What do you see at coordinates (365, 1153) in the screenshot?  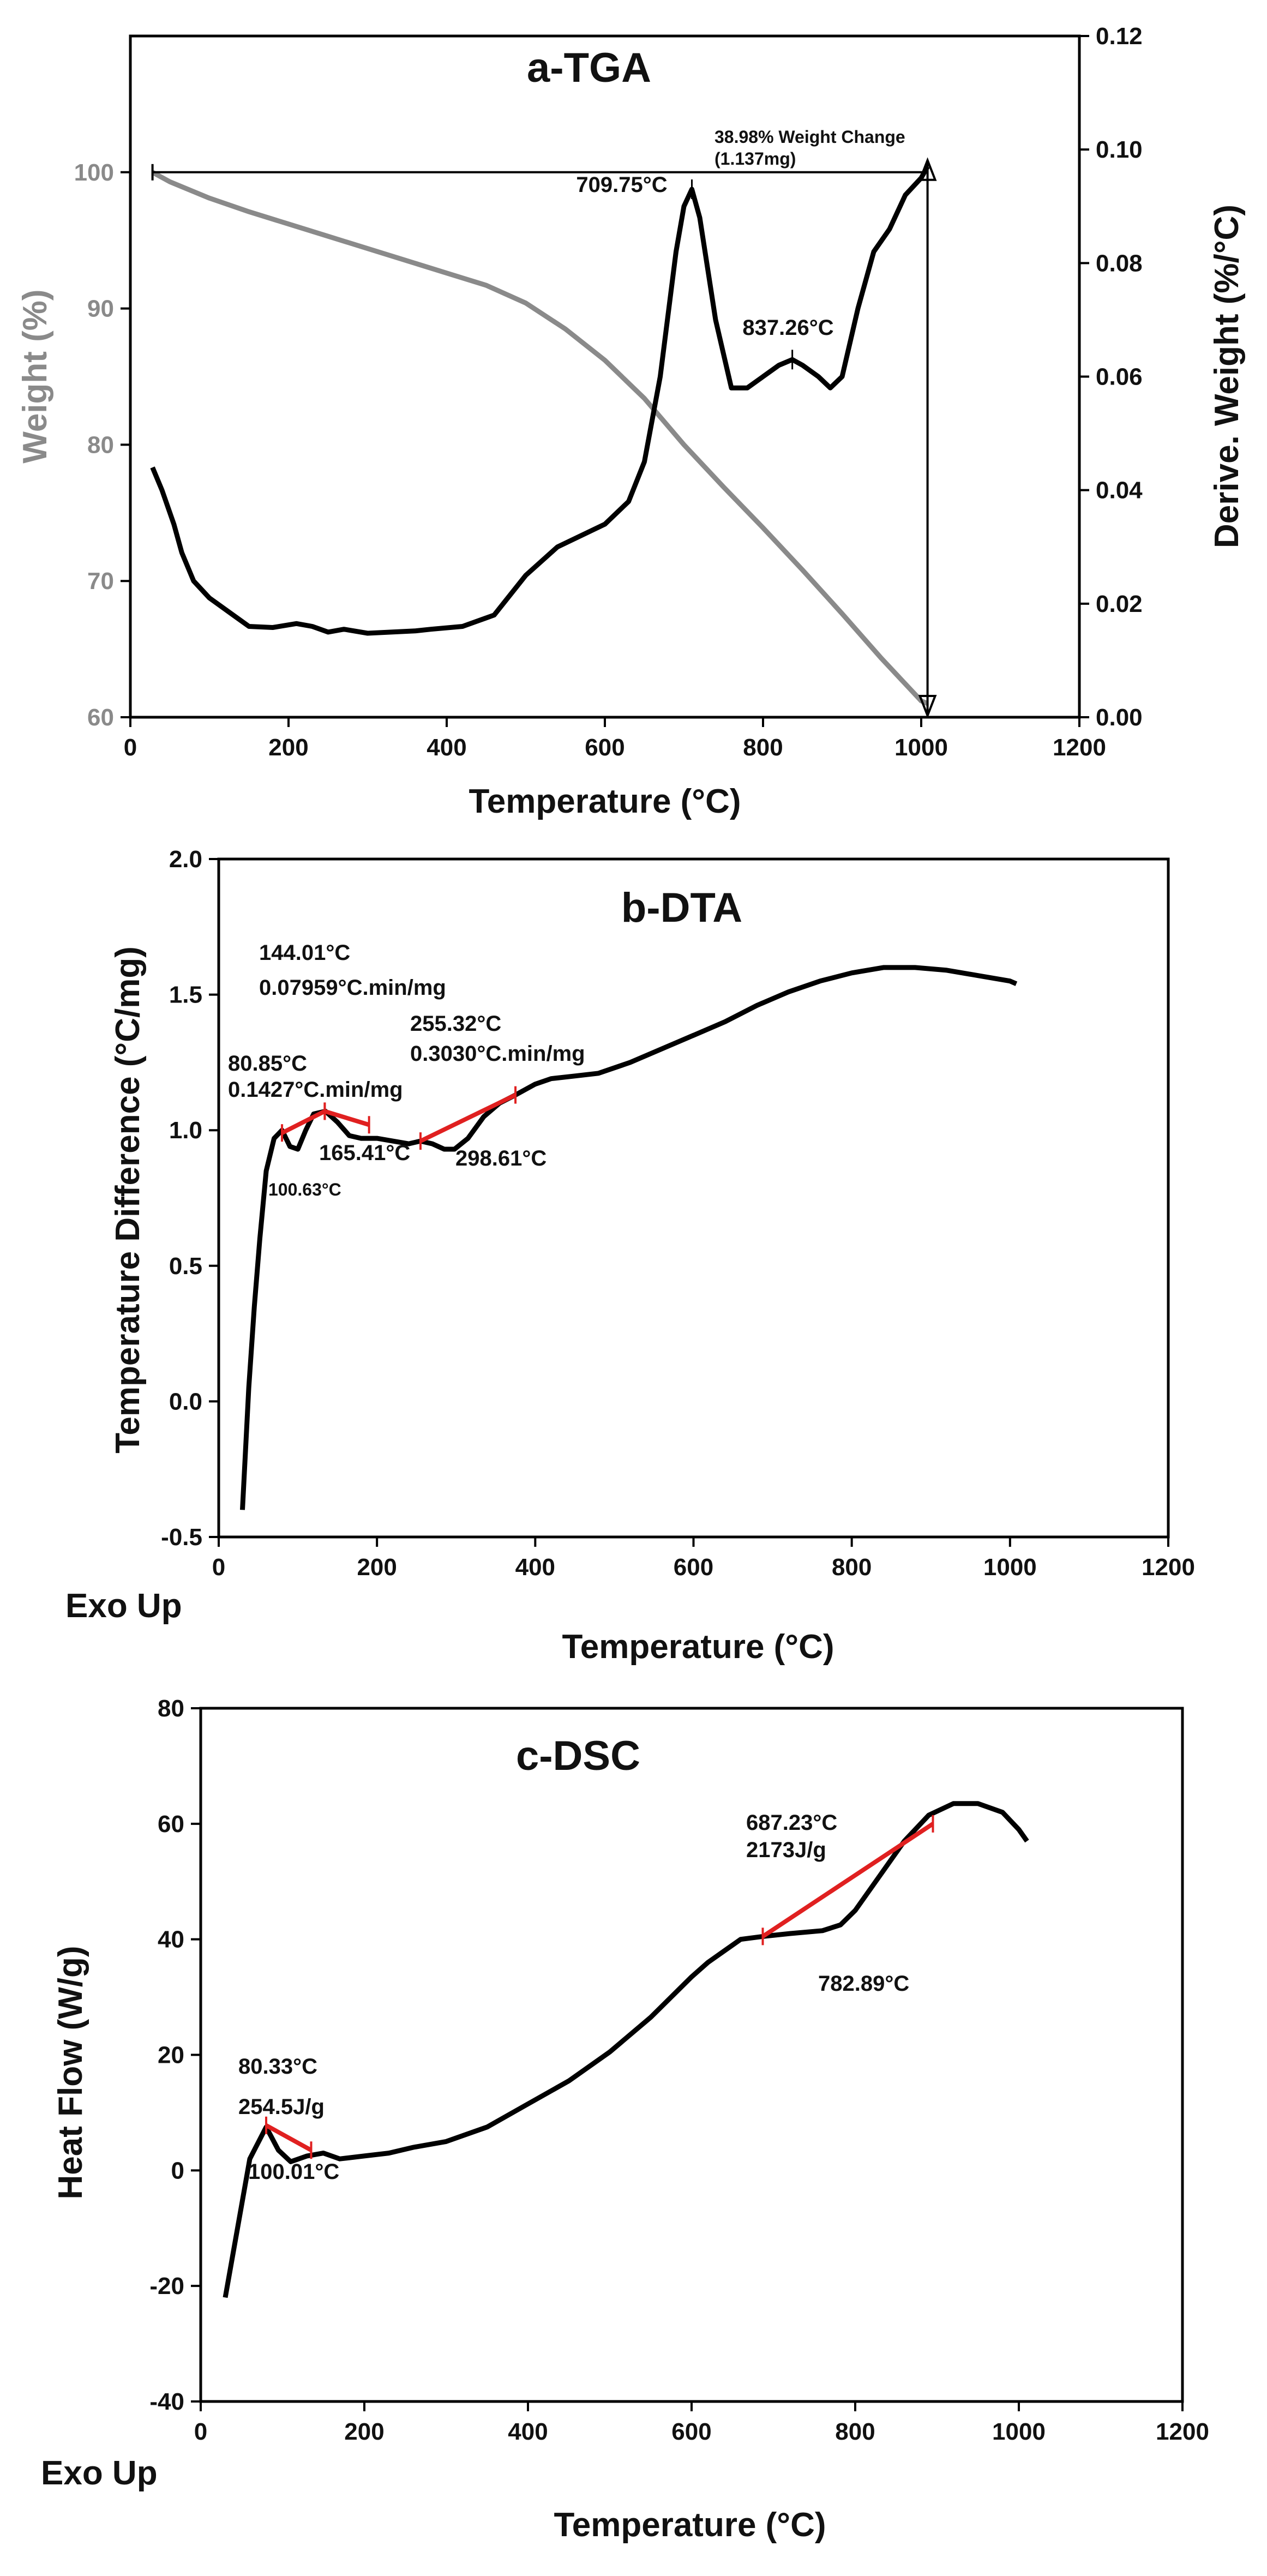 I see `dta-165-label: 165.41°C` at bounding box center [365, 1153].